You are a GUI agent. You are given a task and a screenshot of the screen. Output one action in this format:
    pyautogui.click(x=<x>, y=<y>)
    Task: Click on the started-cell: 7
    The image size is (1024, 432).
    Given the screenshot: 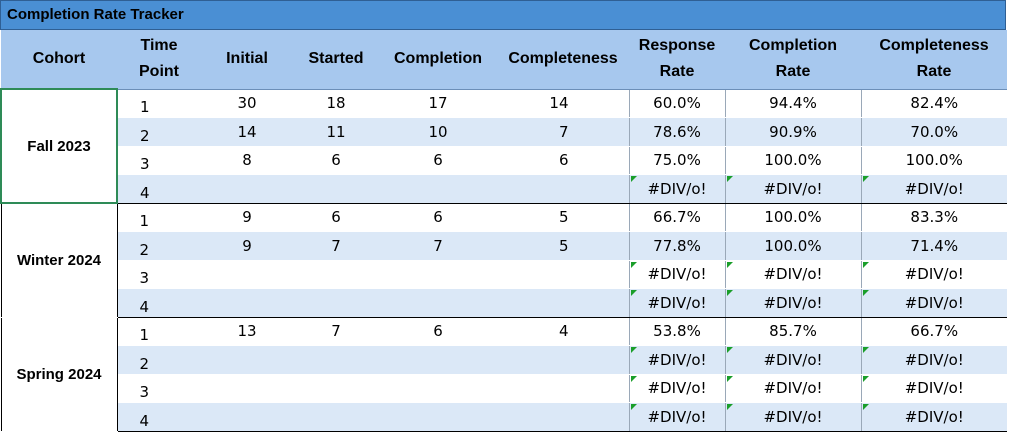 What is the action you would take?
    pyautogui.click(x=336, y=246)
    